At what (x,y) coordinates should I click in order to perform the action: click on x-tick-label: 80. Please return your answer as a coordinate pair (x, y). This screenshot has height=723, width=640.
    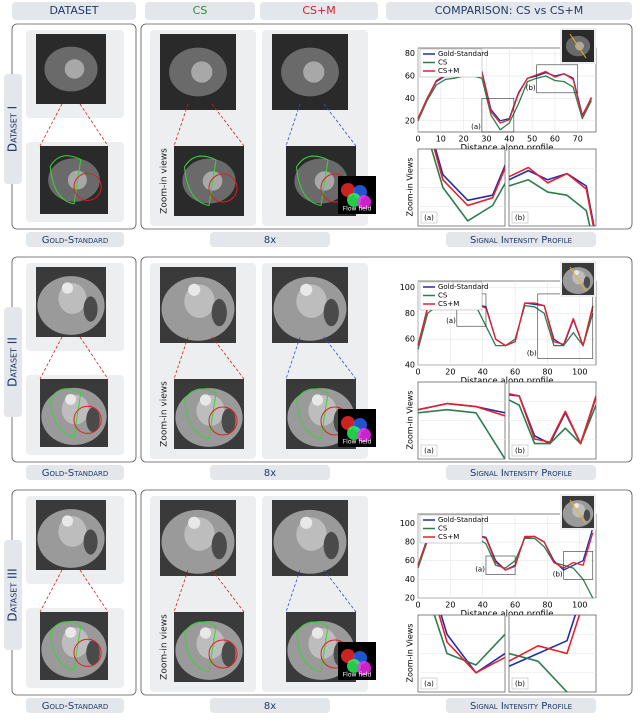
    Looking at the image, I should click on (547, 372).